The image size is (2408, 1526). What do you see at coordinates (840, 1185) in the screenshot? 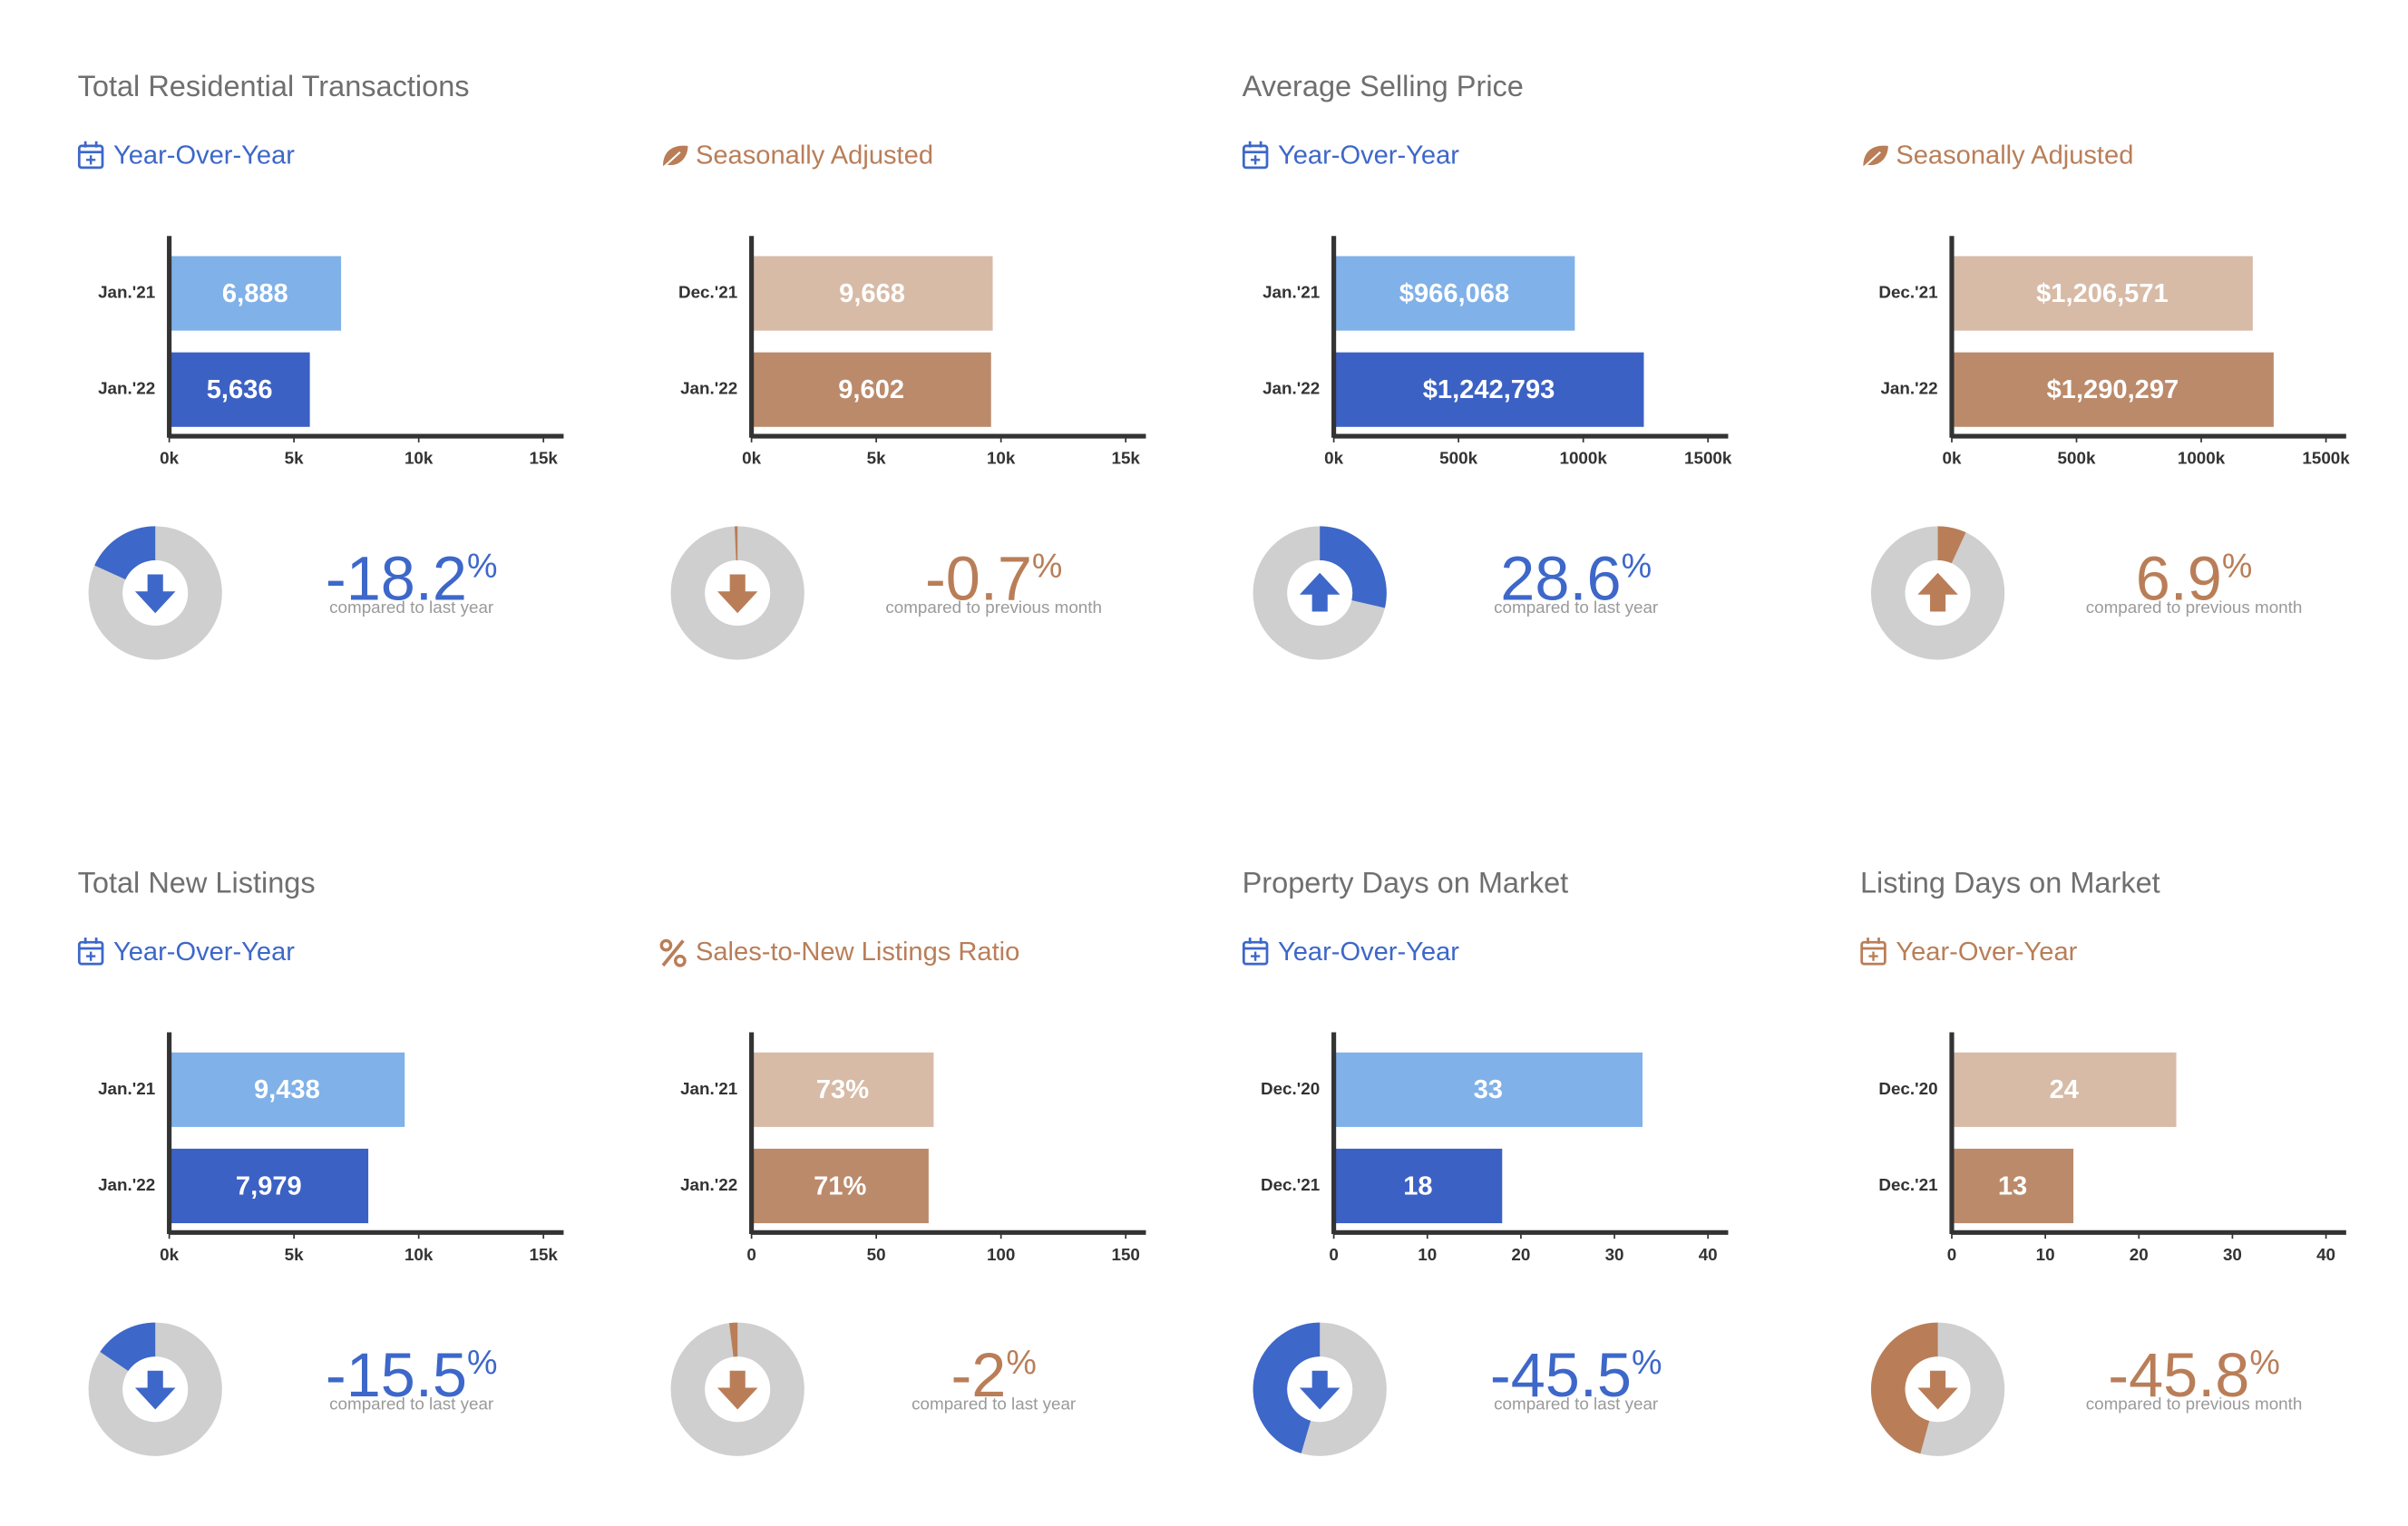
I see `value-label: 71%` at bounding box center [840, 1185].